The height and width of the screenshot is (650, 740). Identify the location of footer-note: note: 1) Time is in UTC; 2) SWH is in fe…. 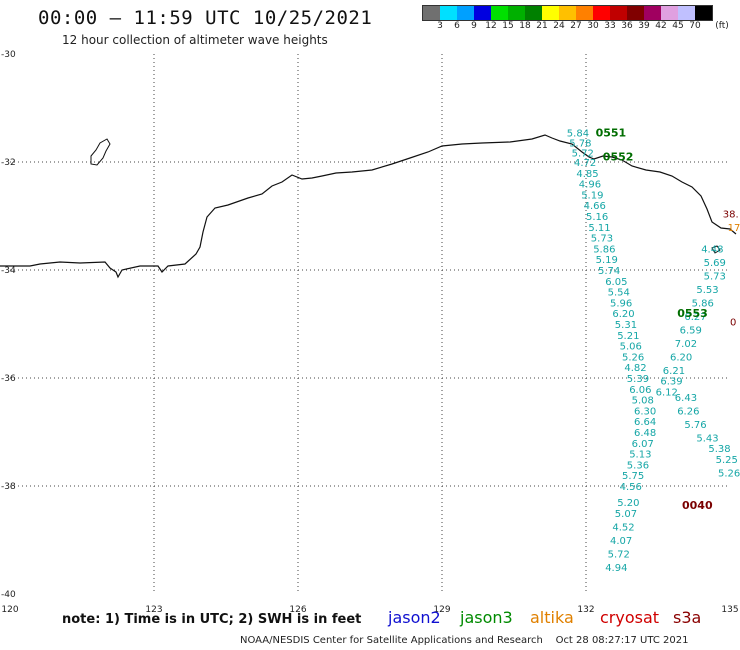
(212, 619).